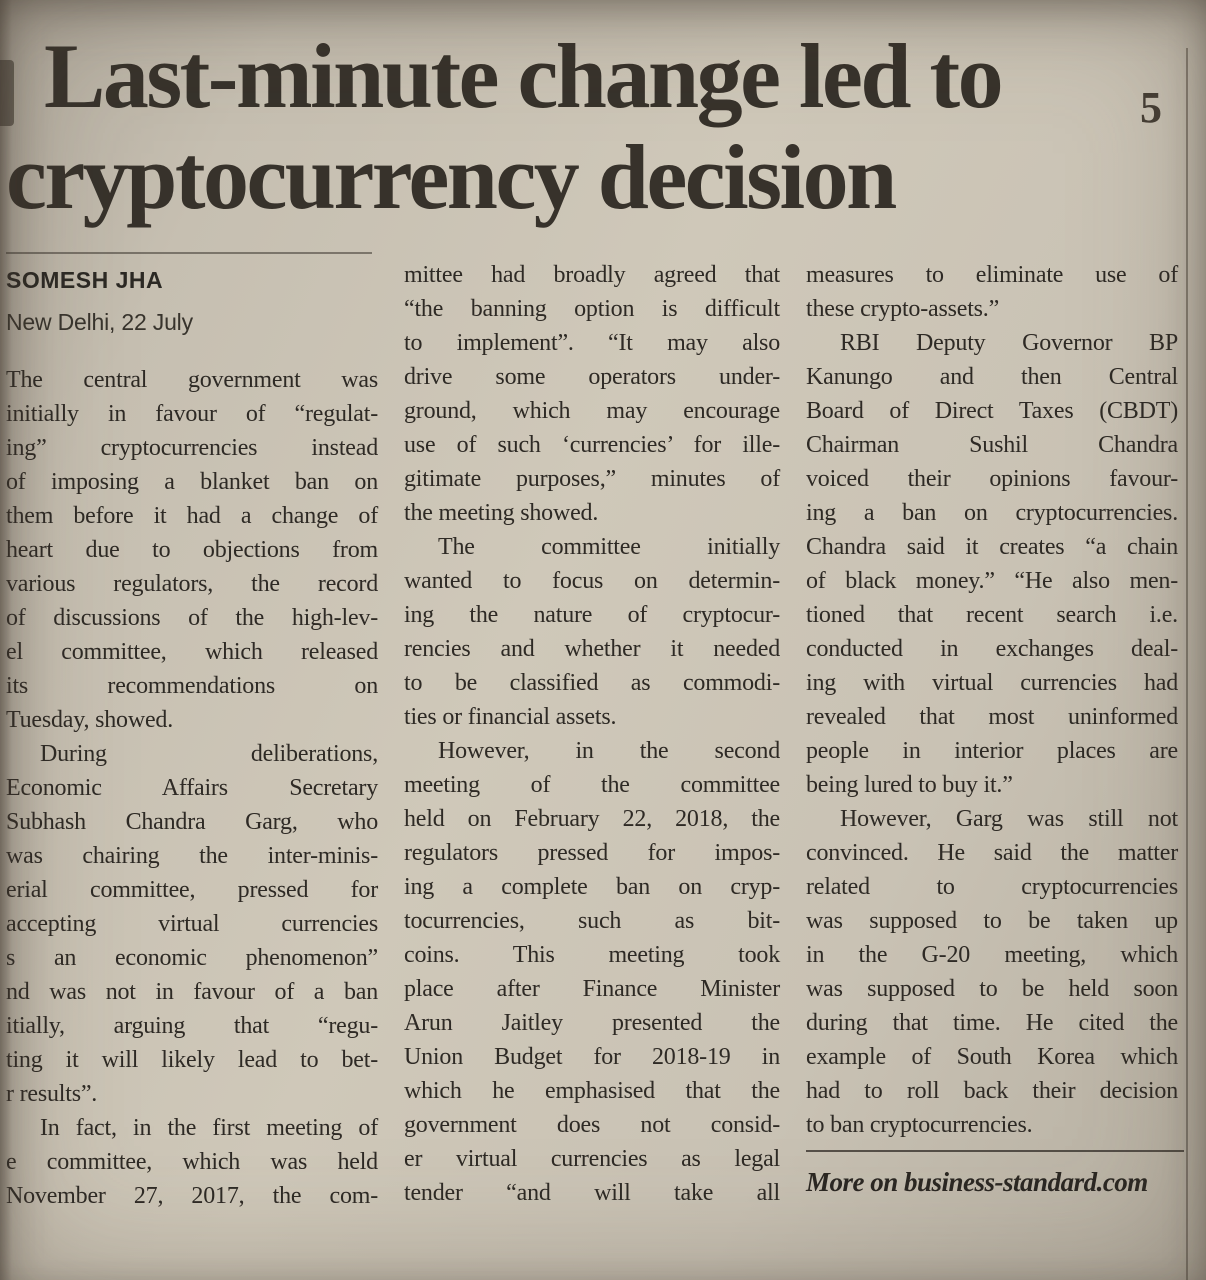 This screenshot has width=1206, height=1280. Describe the element at coordinates (1009, 343) in the screenshot. I see `body-text-line: RBI Deputy Governor BP` at that location.